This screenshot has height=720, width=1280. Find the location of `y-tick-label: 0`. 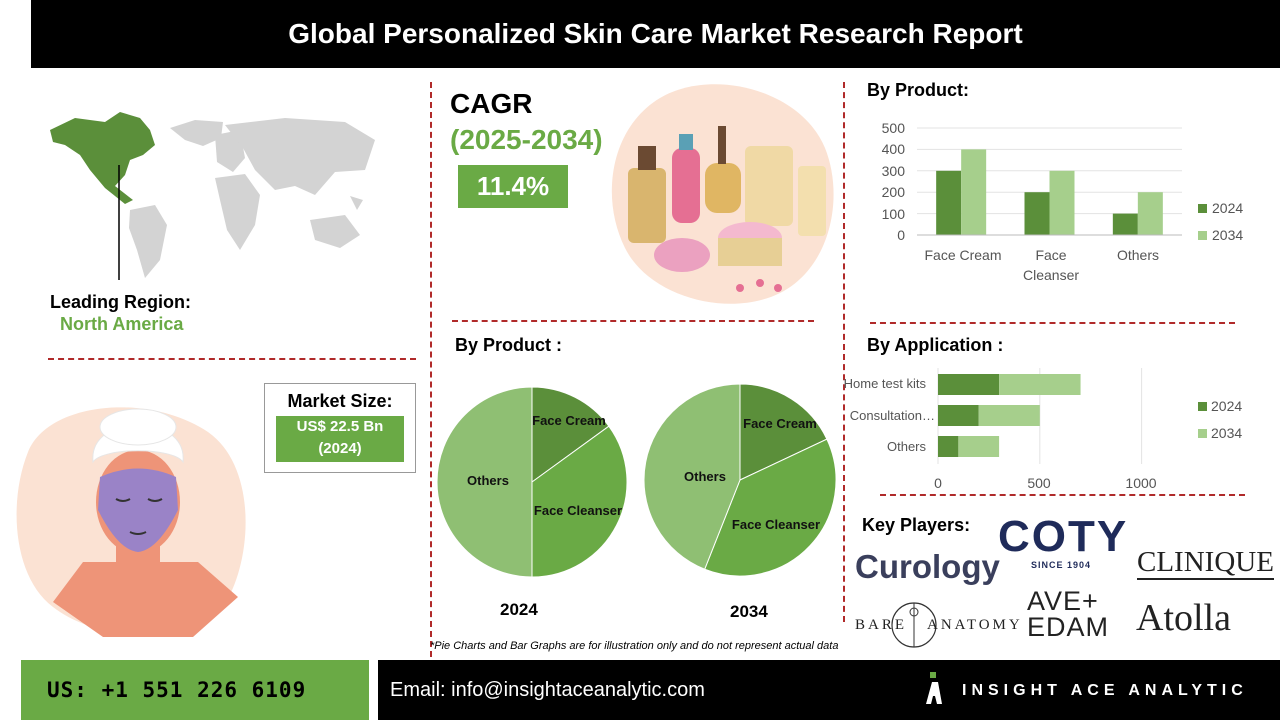

y-tick-label: 0 is located at coordinates (901, 235).